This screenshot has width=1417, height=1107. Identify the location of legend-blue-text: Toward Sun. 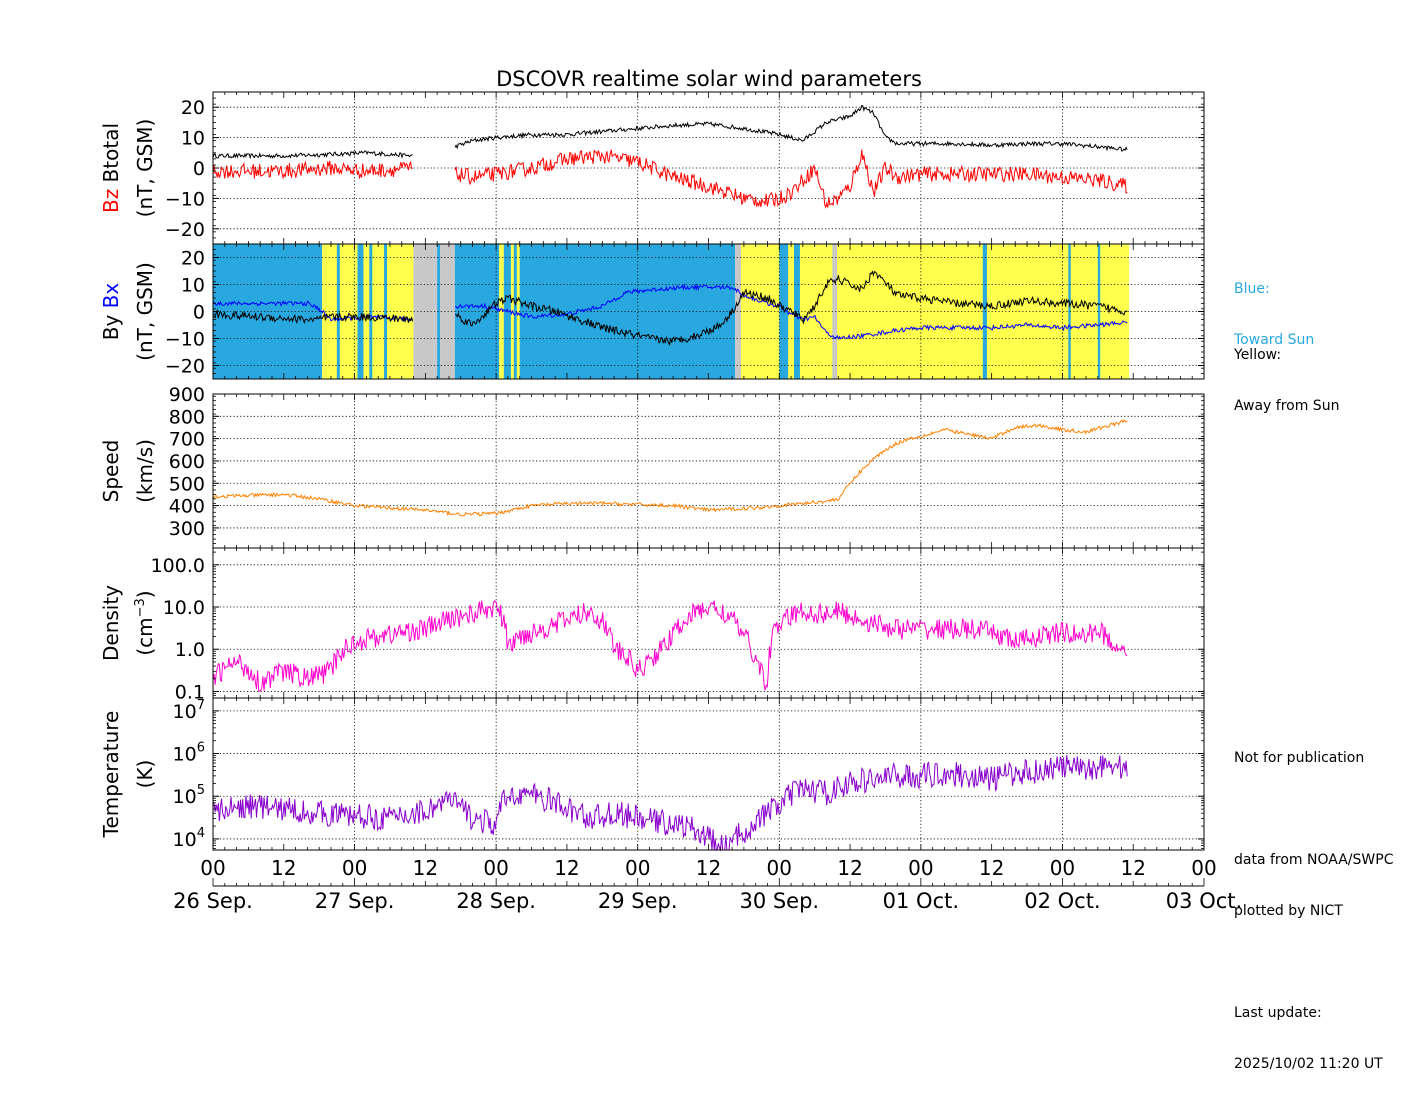
(1274, 340).